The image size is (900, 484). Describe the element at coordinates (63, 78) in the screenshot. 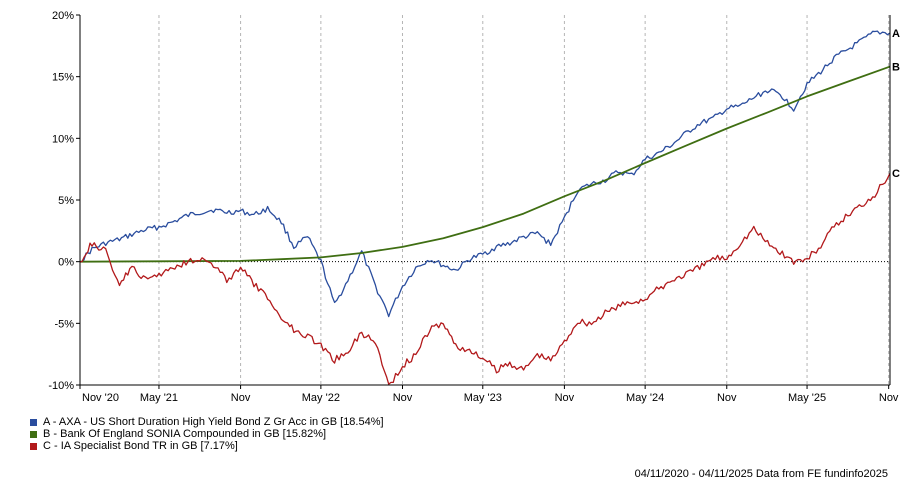

I see `y-tick-label: 15%` at that location.